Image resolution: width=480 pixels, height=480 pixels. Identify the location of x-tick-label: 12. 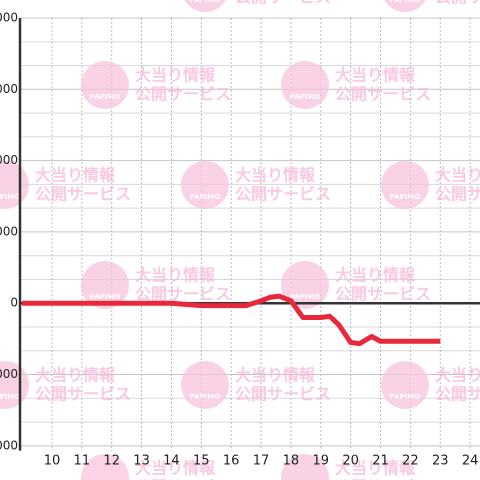
(111, 461).